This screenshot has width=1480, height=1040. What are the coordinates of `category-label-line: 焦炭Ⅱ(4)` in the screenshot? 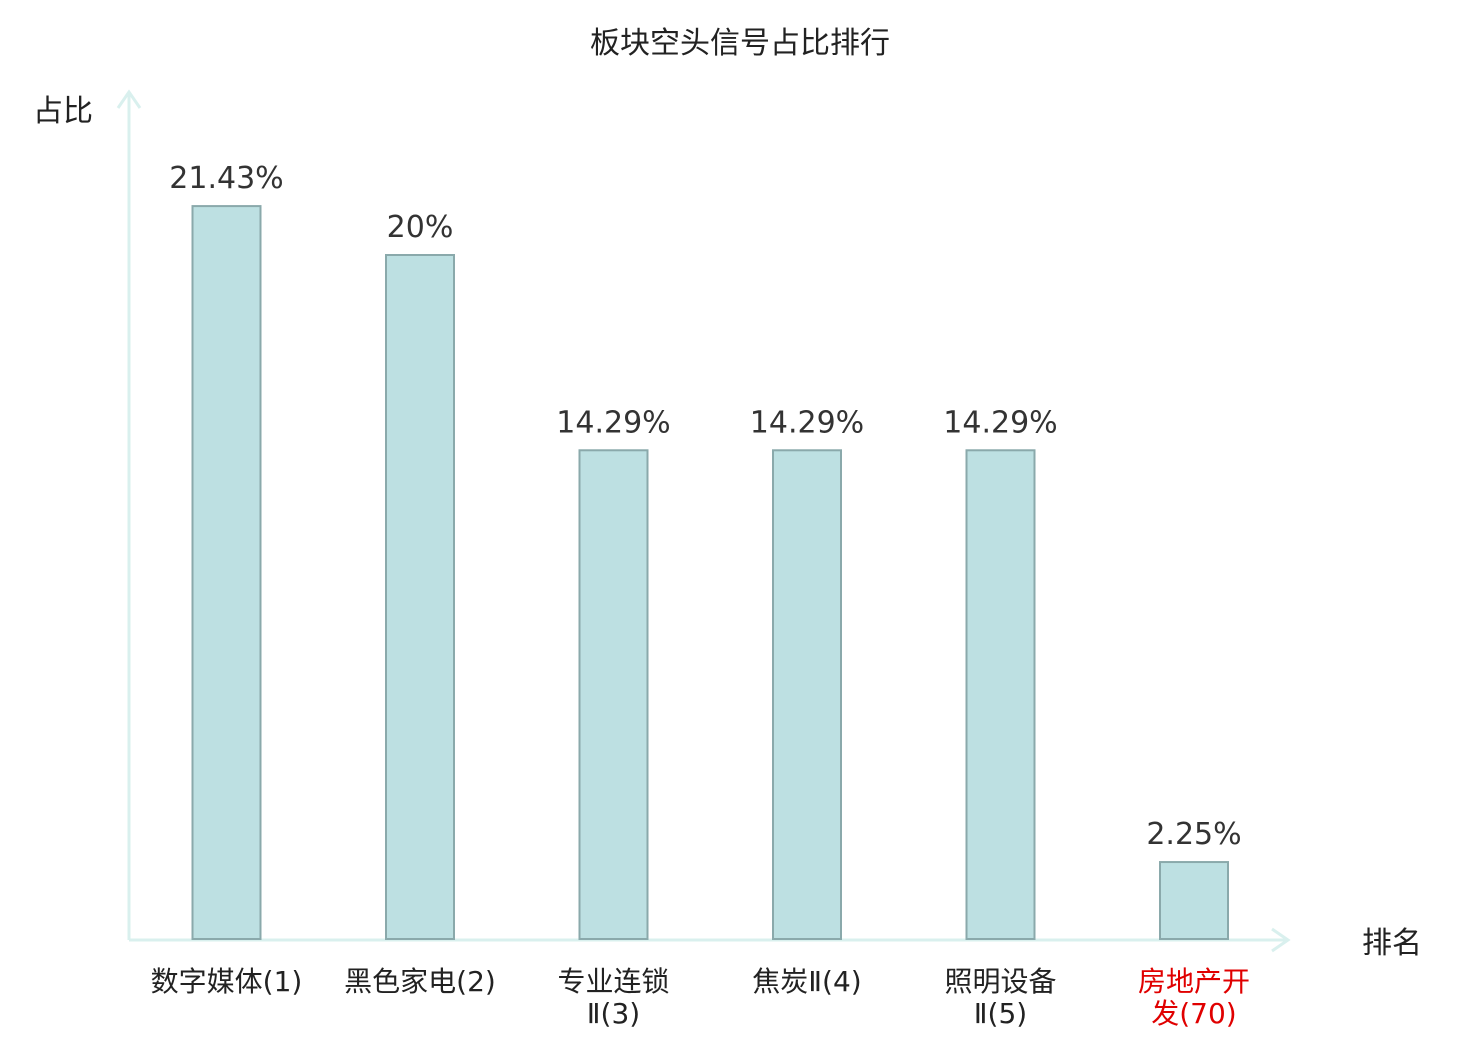 It's located at (807, 981).